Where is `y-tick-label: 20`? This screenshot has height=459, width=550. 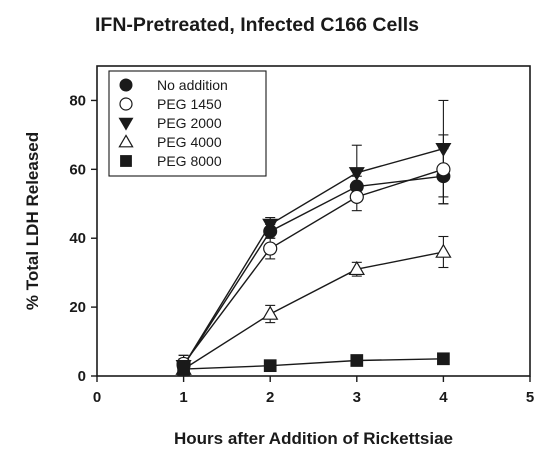
y-tick-label: 20 is located at coordinates (77, 307).